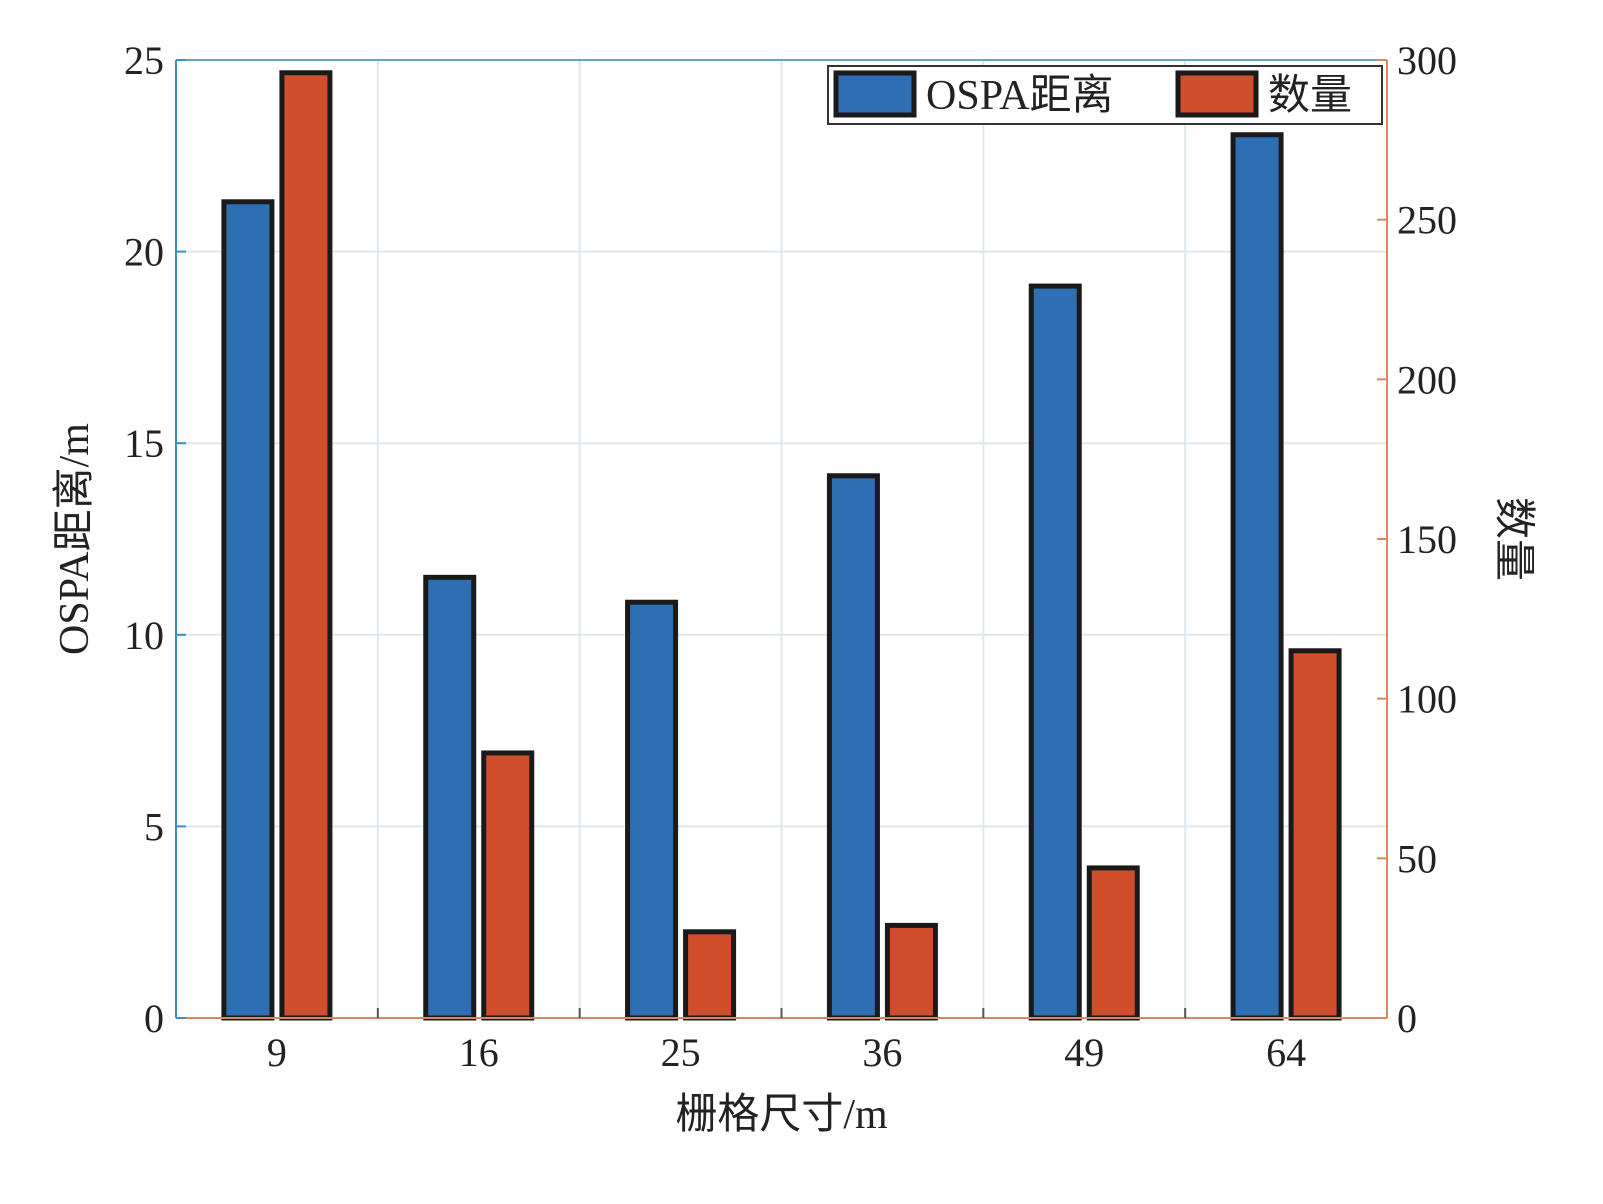 The width and height of the screenshot is (1603, 1204). I want to click on left-y-tick-label: 10, so click(144, 635).